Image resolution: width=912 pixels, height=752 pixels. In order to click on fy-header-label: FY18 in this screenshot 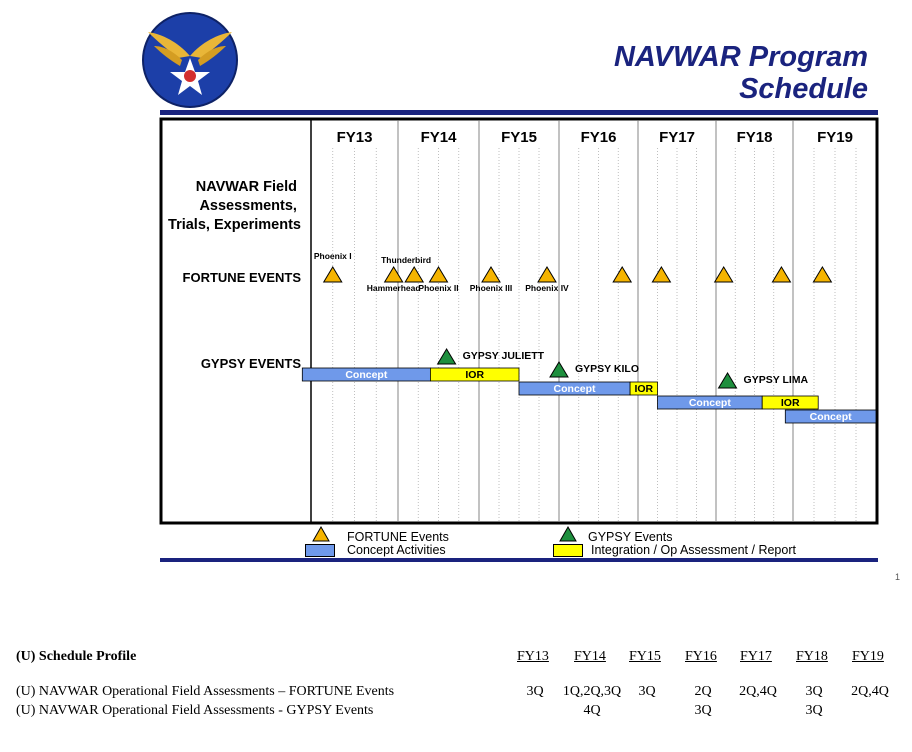, I will do `click(755, 137)`.